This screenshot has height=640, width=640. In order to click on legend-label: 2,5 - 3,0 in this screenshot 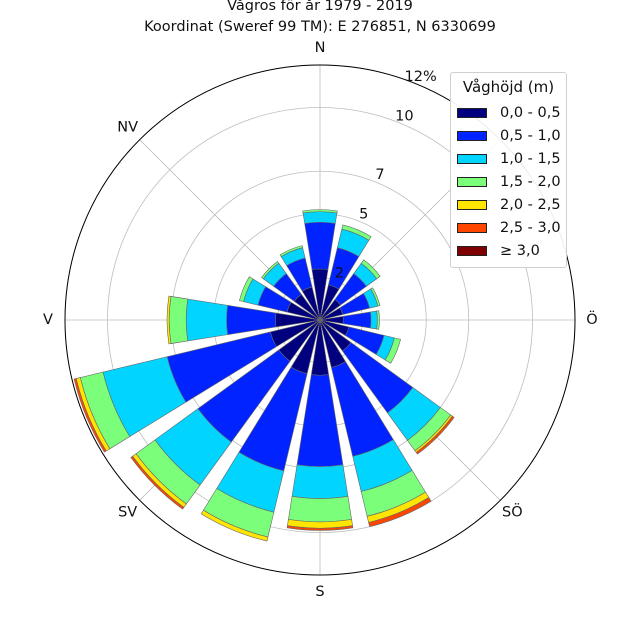, I will do `click(530, 228)`.